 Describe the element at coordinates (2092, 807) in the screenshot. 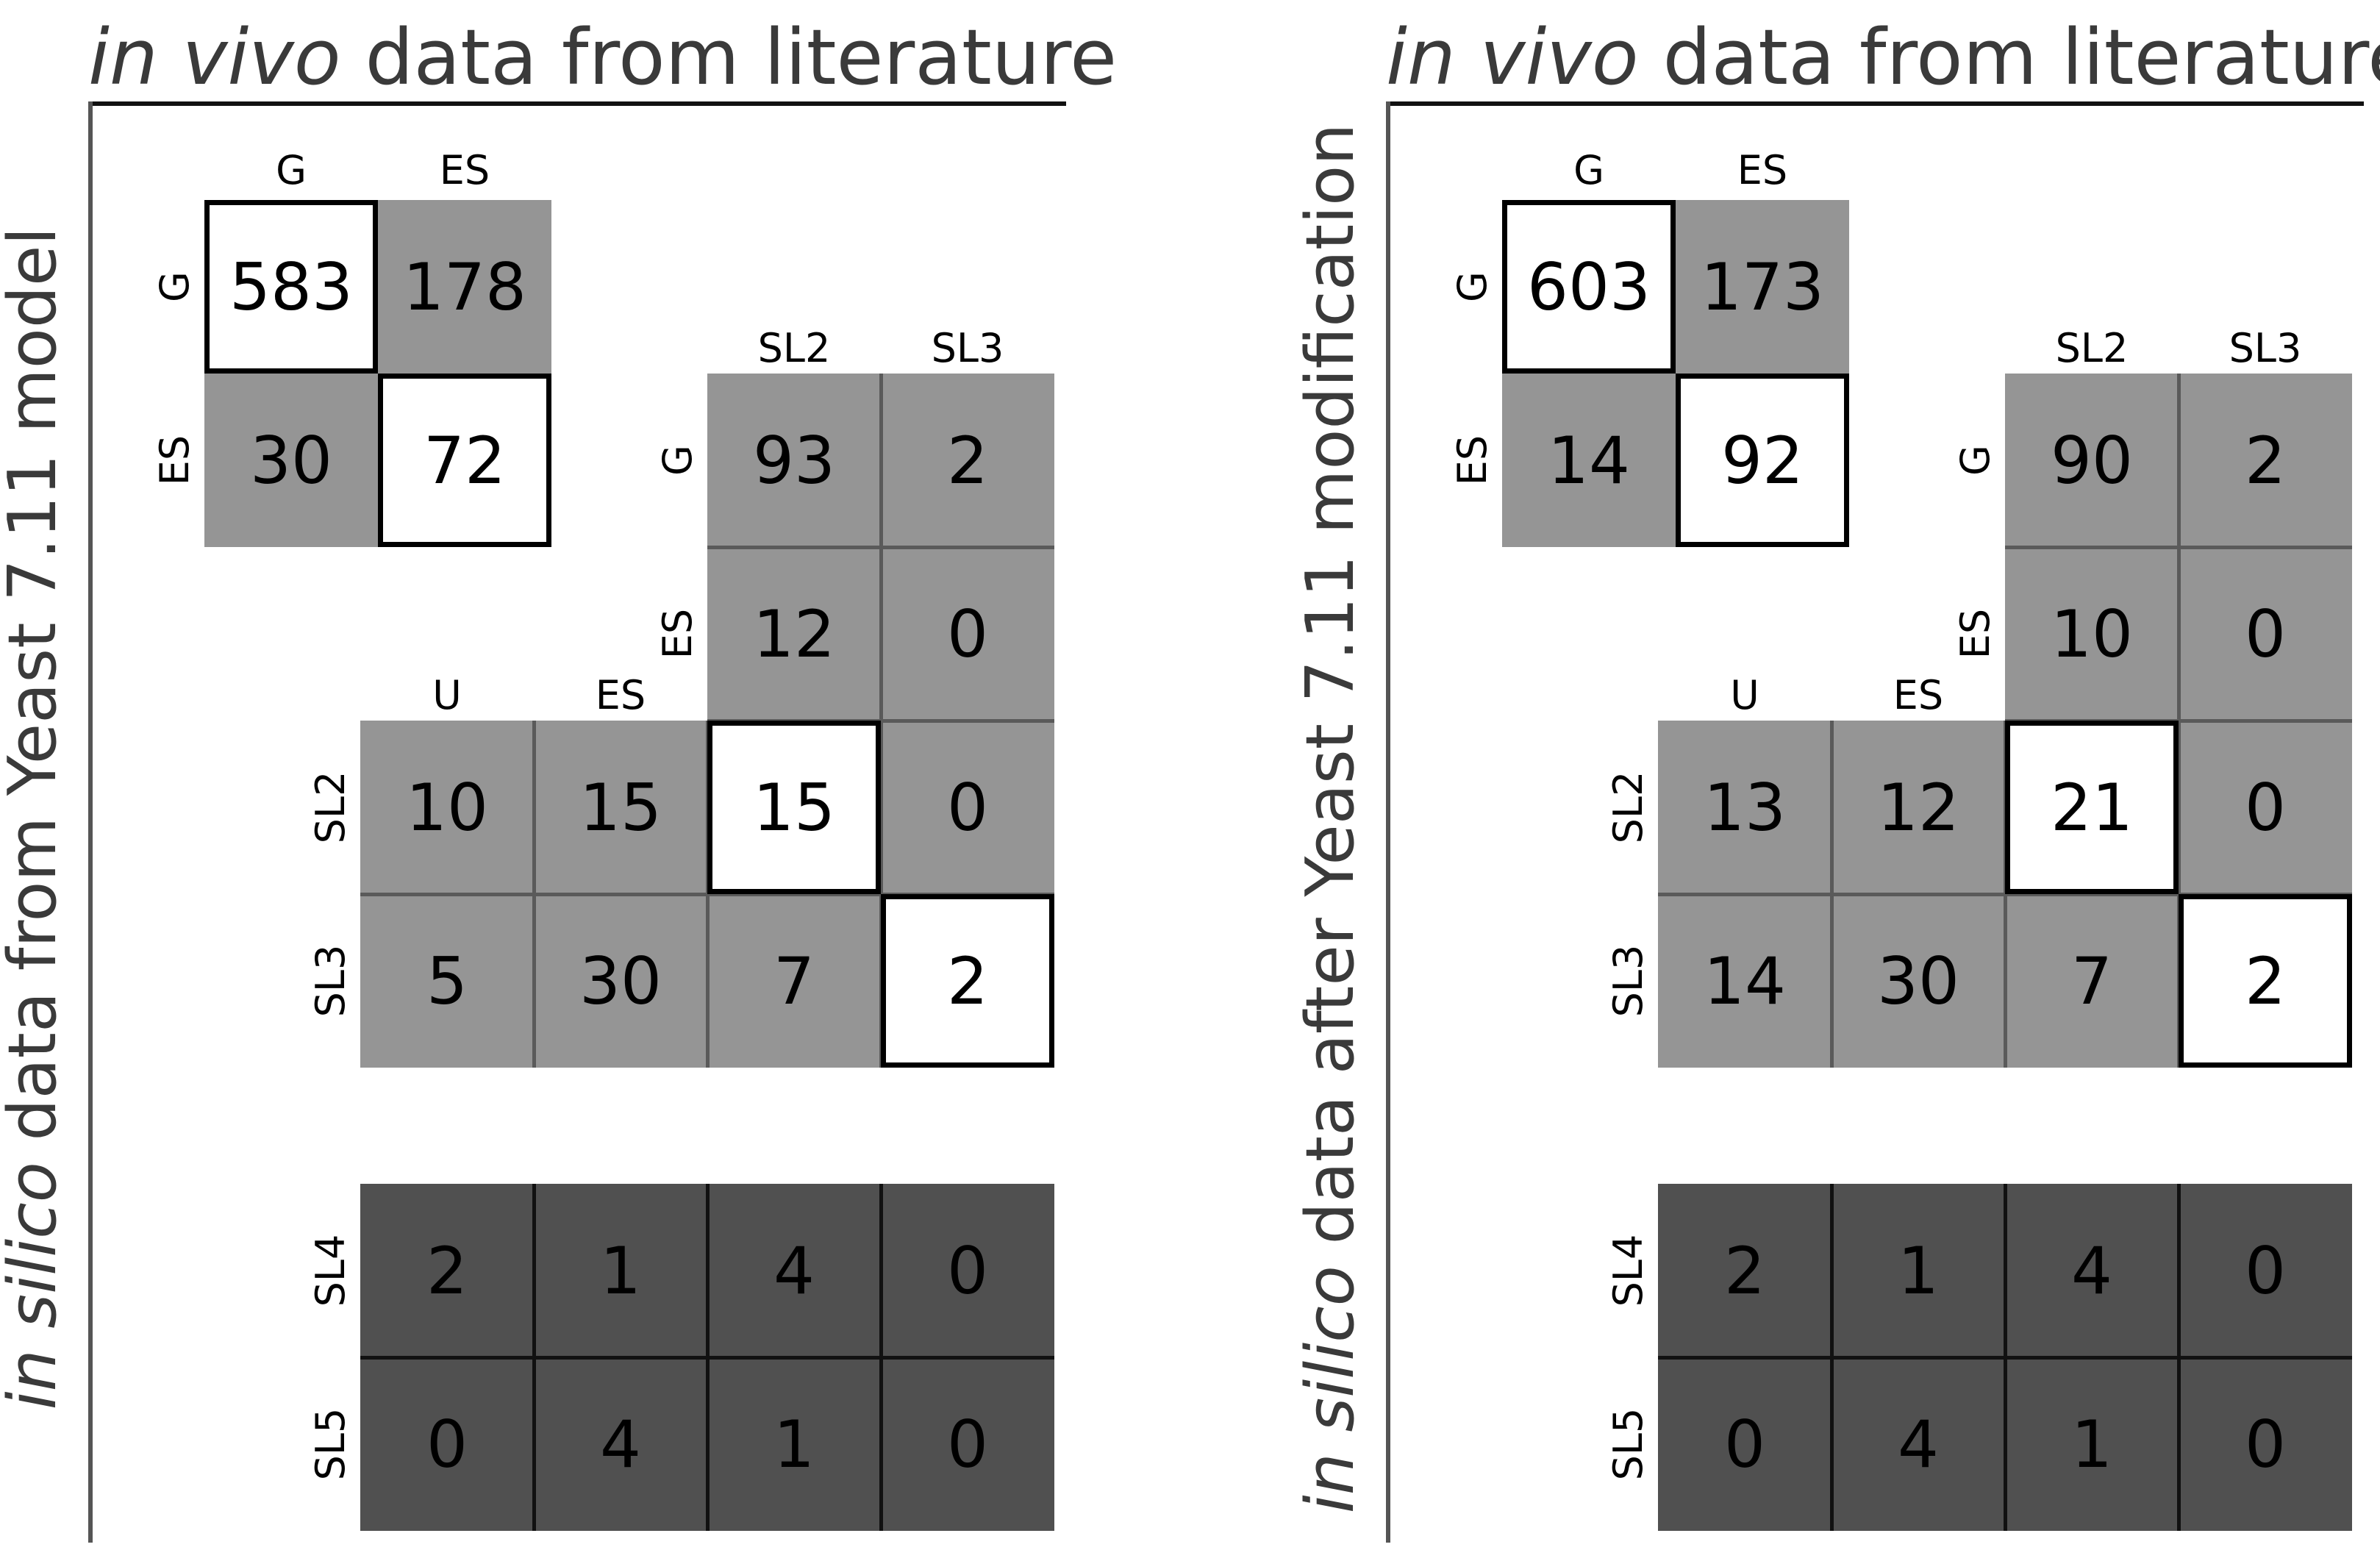

I see `matrix-cell: 21` at that location.